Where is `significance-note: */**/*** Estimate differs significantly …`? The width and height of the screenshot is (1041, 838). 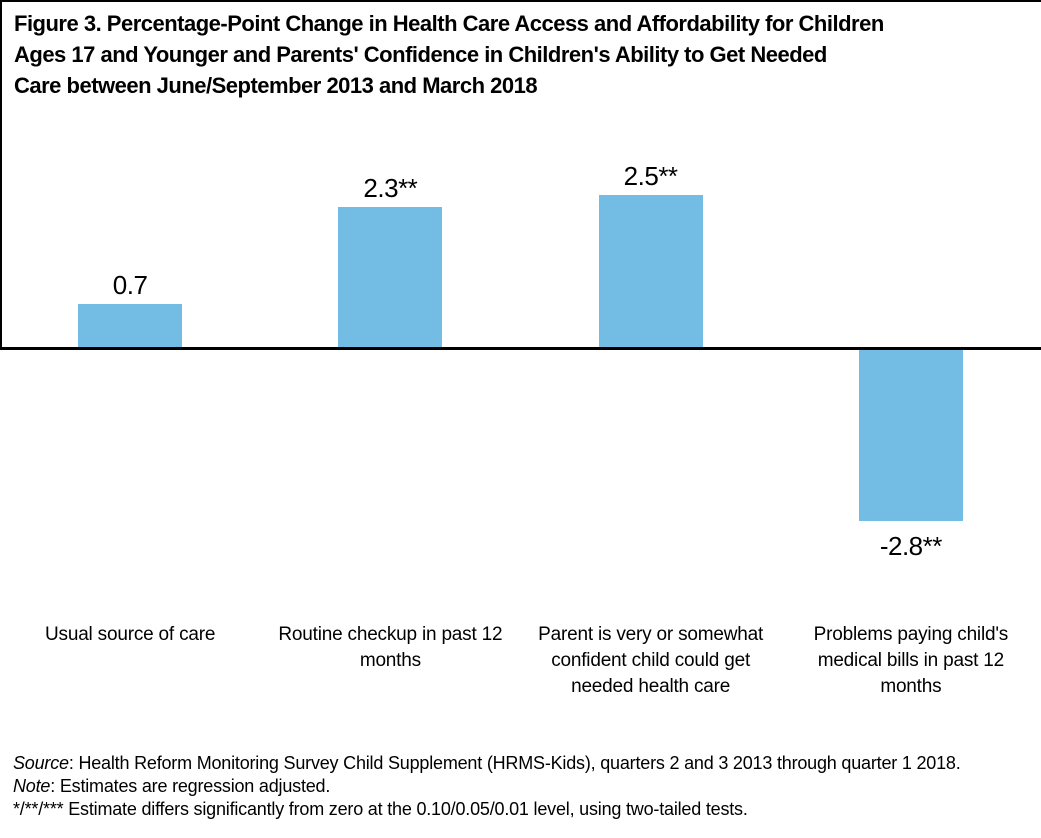 significance-note: */**/*** Estimate differs significantly … is located at coordinates (380, 809).